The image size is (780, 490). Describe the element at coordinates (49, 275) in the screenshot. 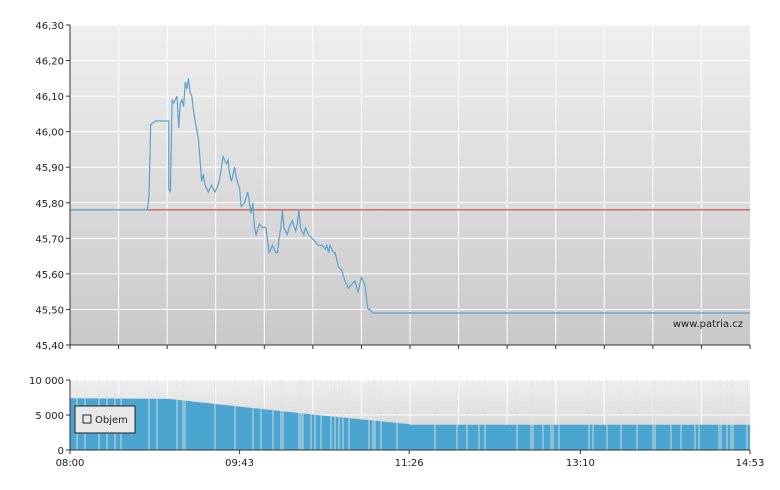

I see `price-y-tick-label: 45,60` at that location.